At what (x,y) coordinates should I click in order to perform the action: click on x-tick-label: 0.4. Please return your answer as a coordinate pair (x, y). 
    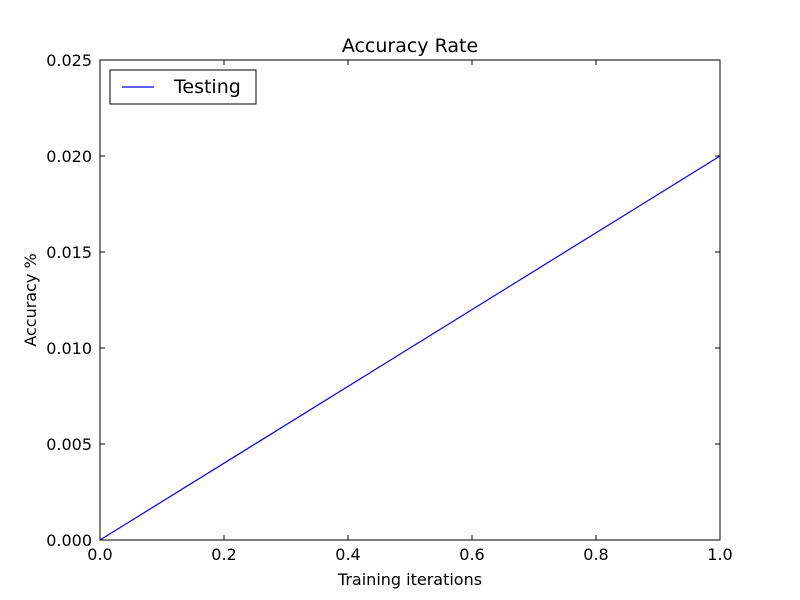
    Looking at the image, I should click on (347, 554).